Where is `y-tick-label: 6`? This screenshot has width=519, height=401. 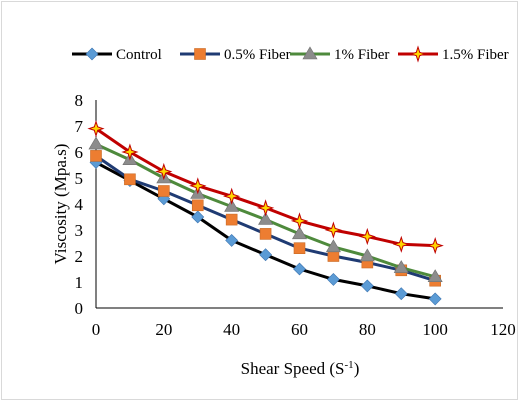
y-tick-label: 6 is located at coordinates (79, 152).